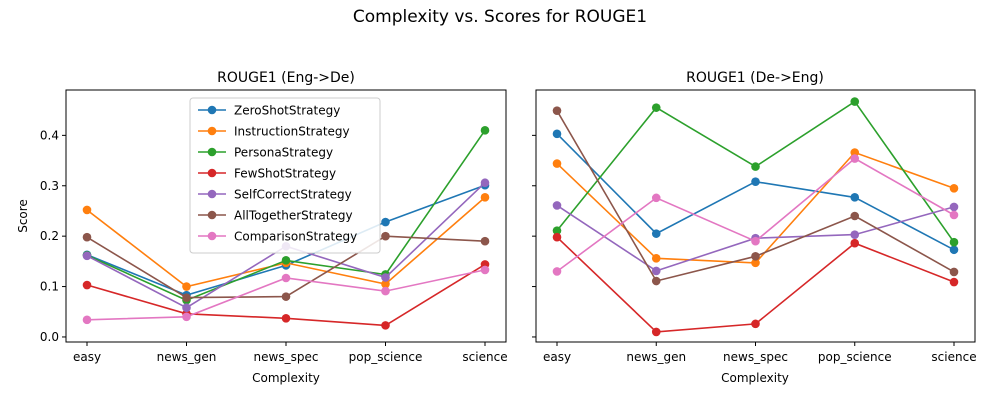 The image size is (1000, 400). I want to click on legend-item: FewShotStrategy, so click(267, 174).